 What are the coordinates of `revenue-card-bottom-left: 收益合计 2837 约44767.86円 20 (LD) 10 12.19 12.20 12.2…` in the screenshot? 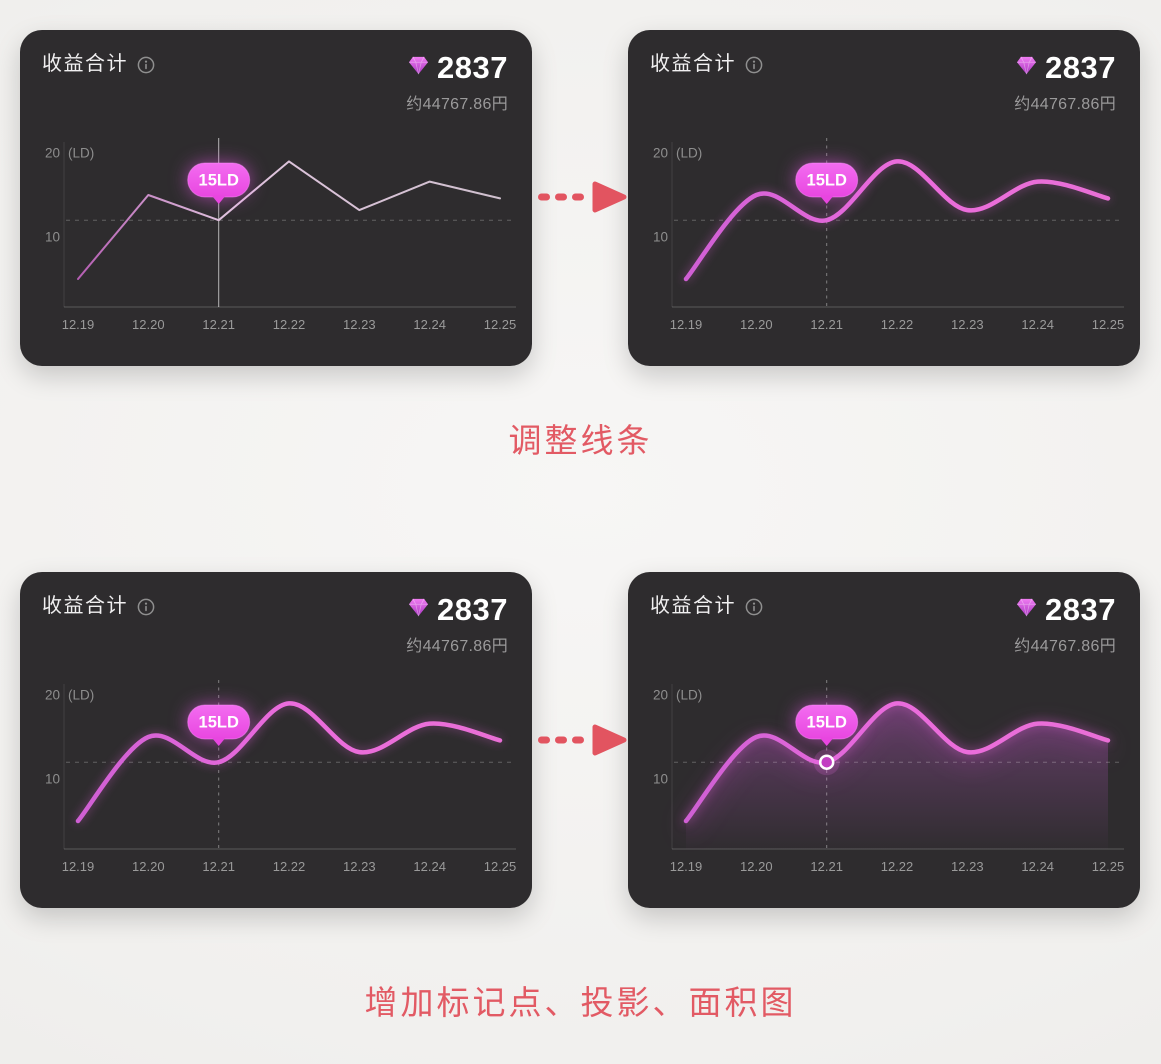 It's located at (276, 740).